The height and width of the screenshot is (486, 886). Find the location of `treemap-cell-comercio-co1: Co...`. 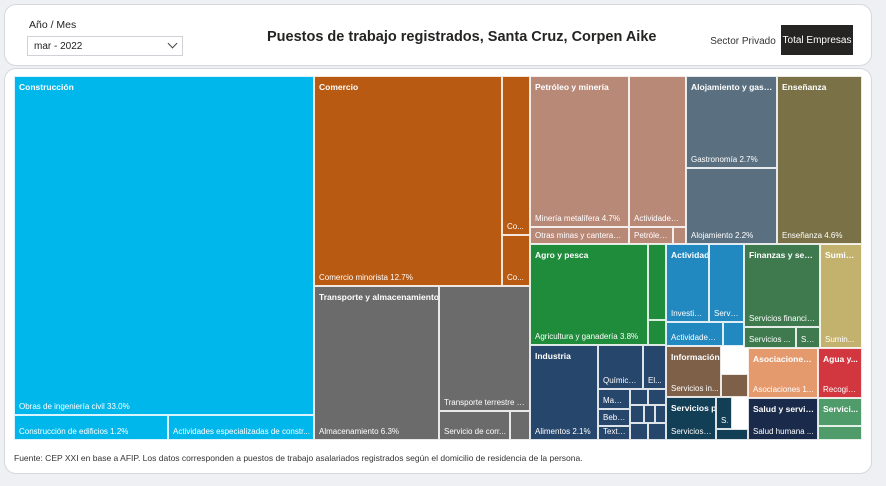

treemap-cell-comercio-co1: Co... is located at coordinates (516, 155).